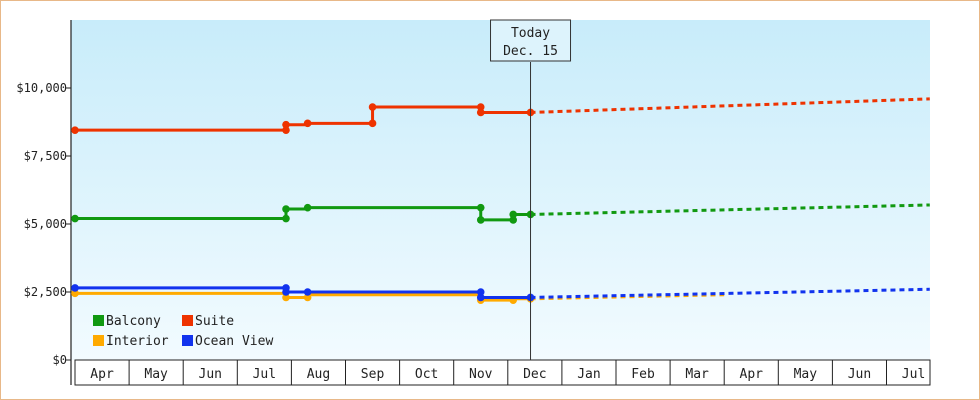 The width and height of the screenshot is (980, 400). Describe the element at coordinates (530, 33) in the screenshot. I see `today-label: Today` at that location.